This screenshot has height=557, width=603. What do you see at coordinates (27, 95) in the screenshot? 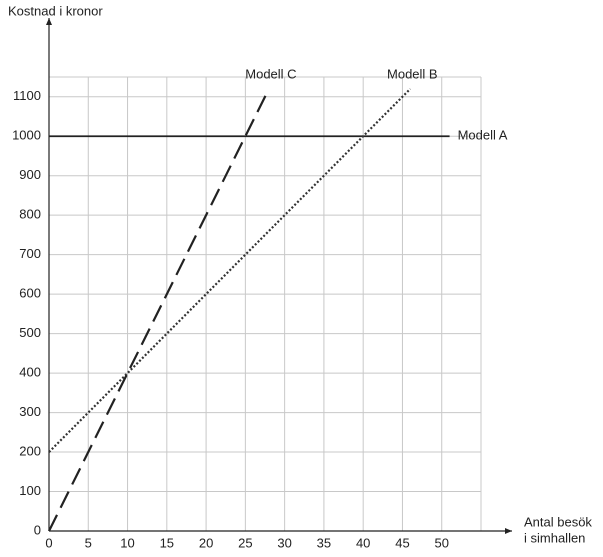
I see `y-tick-label: 1100` at bounding box center [27, 95].